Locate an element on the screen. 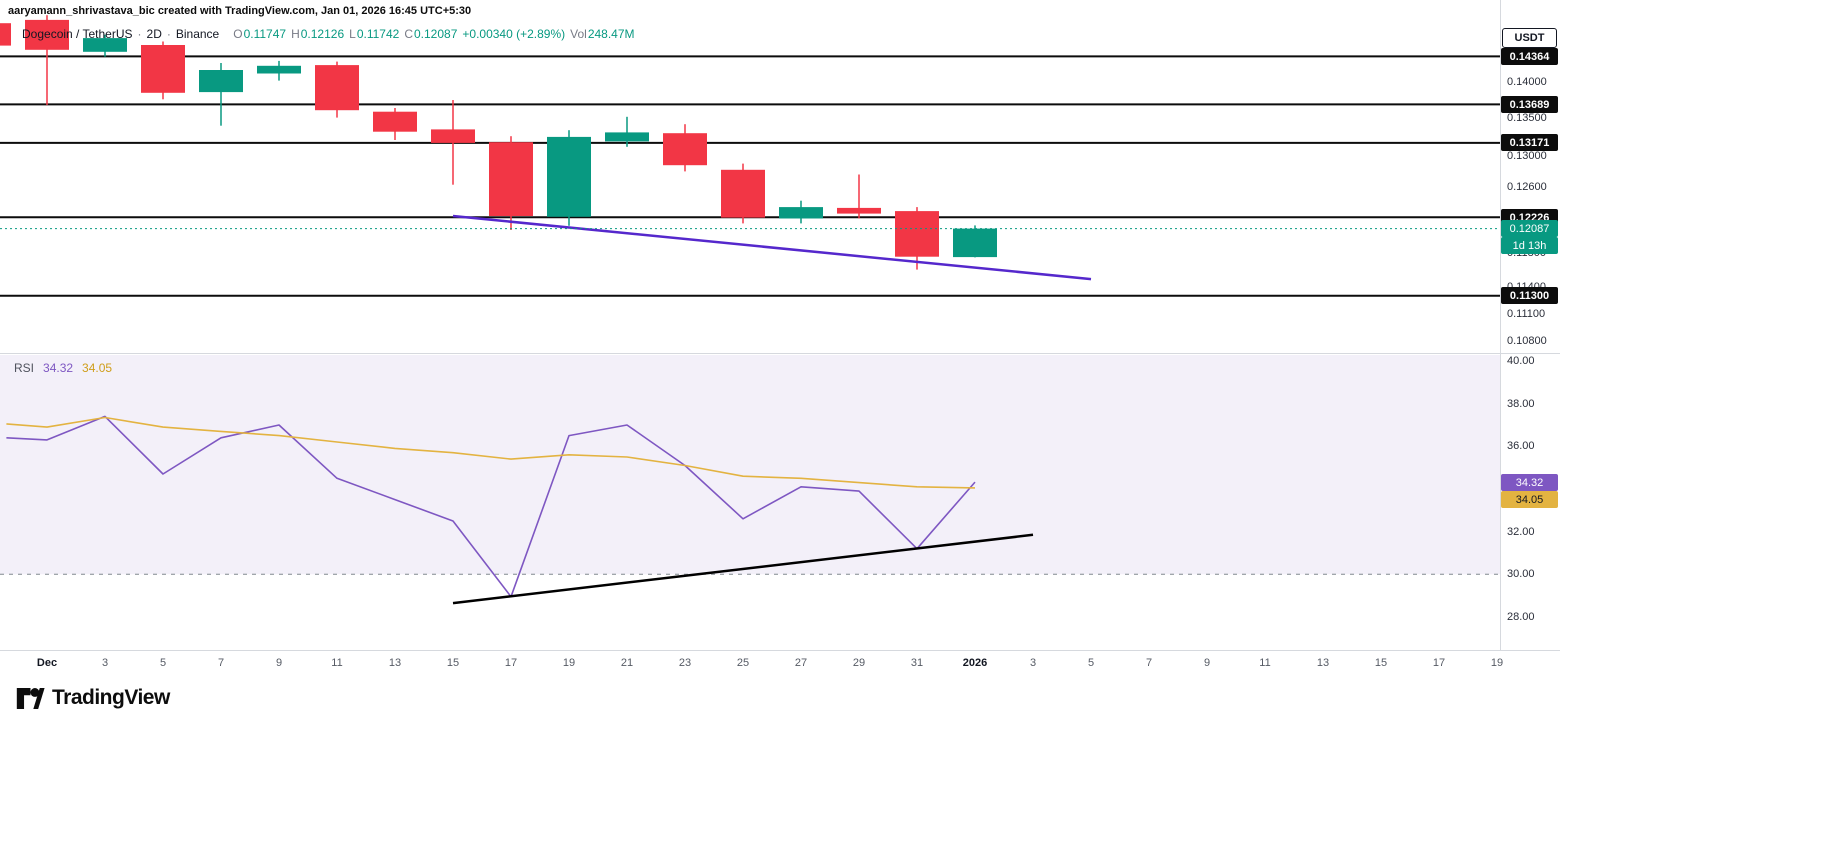 This screenshot has width=1825, height=847. low-value: 0.11742 is located at coordinates (378, 34).